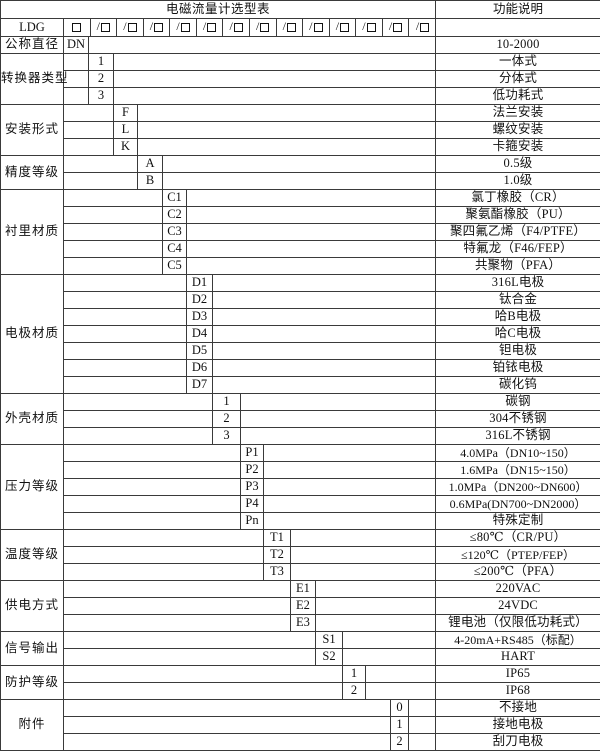 The height and width of the screenshot is (751, 600). Describe the element at coordinates (518, 249) in the screenshot. I see `description-cell: 特氟龙（F46/FEP）` at that location.